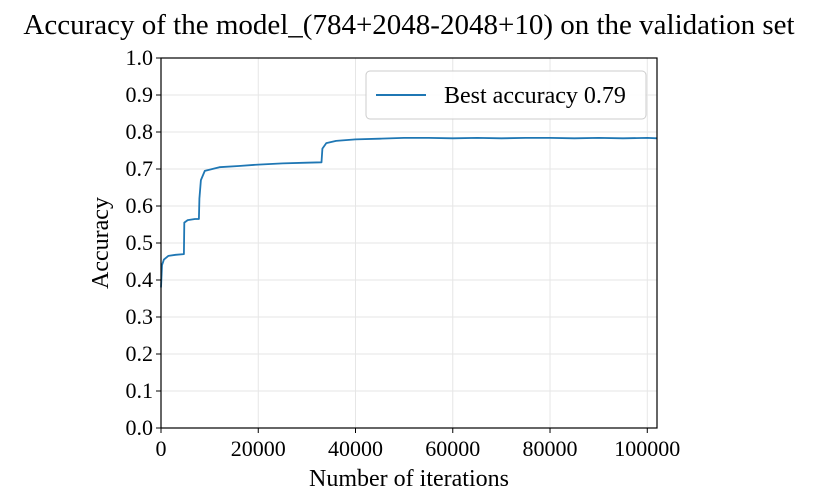 The width and height of the screenshot is (818, 501). Describe the element at coordinates (101, 243) in the screenshot. I see `y-axis-label: Accuracy` at that location.